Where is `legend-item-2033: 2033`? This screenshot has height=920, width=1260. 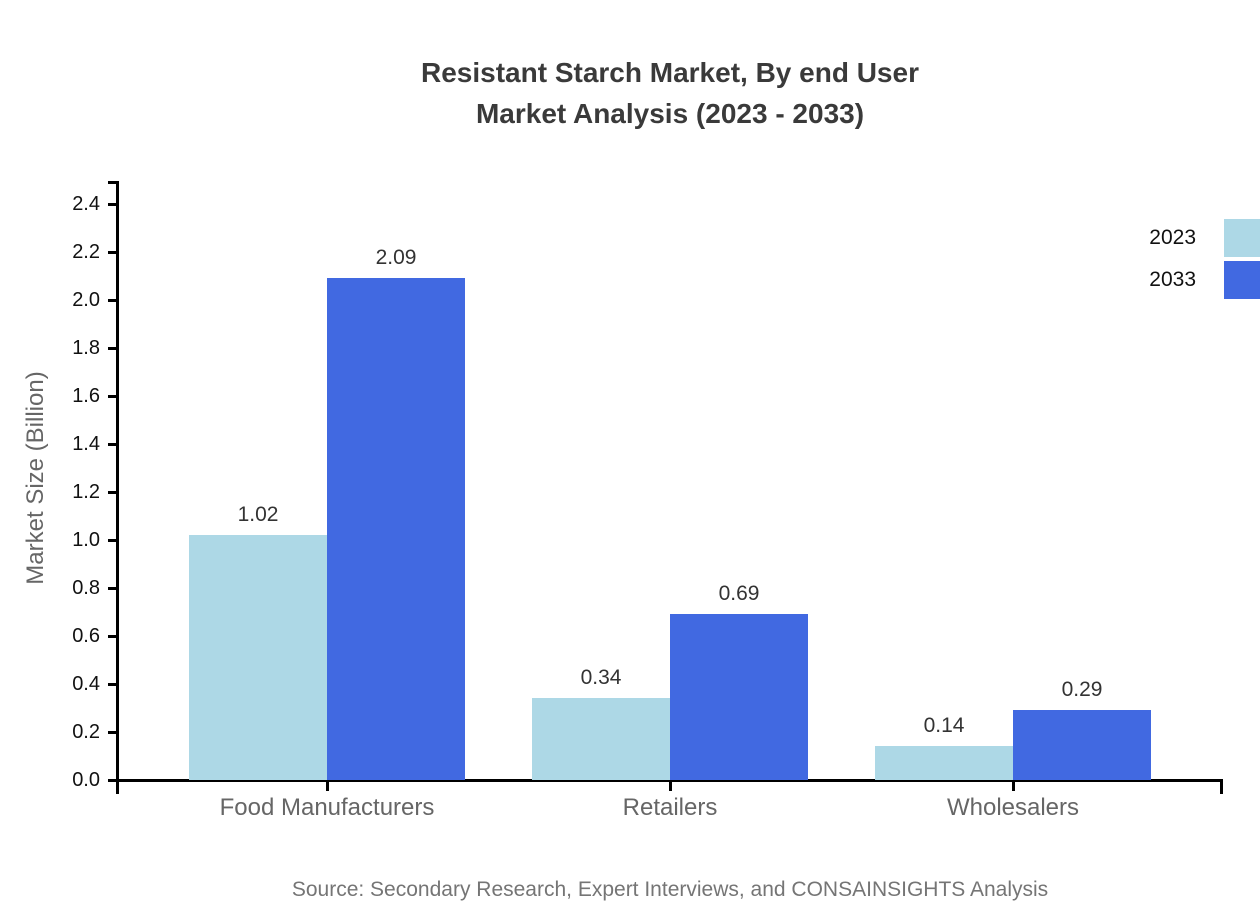 legend-item-2033: 2033 is located at coordinates (630, 280).